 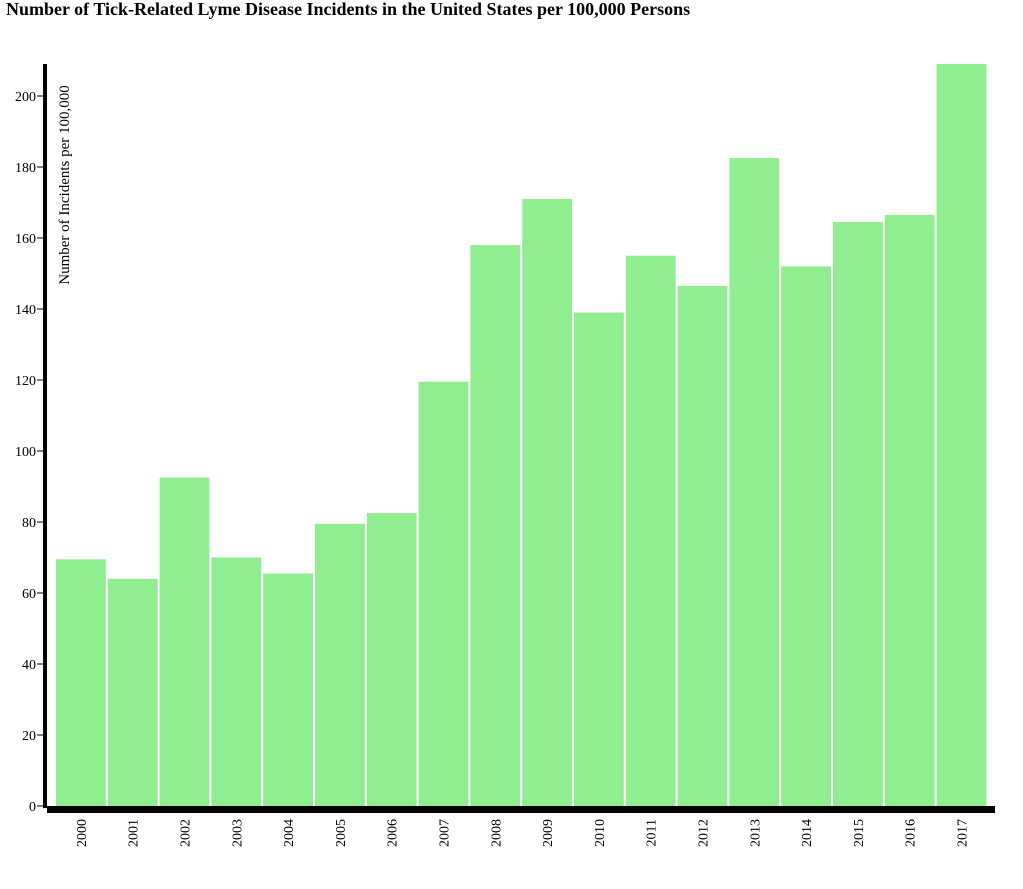 I want to click on y-axis-line, so click(x=45, y=436).